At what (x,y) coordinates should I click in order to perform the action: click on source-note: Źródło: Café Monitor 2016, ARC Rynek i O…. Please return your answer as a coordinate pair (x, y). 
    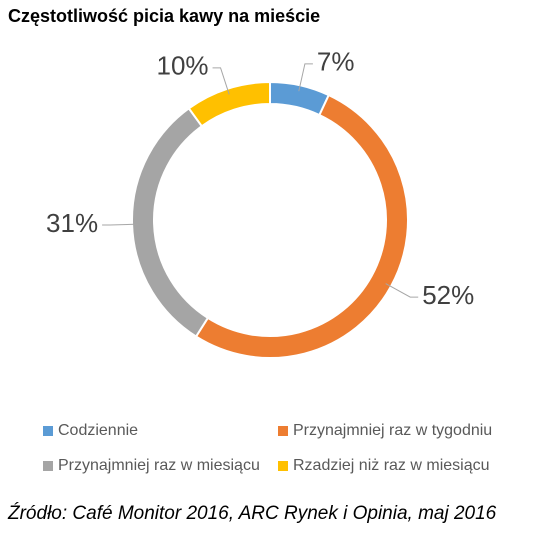
    Looking at the image, I should click on (252, 513).